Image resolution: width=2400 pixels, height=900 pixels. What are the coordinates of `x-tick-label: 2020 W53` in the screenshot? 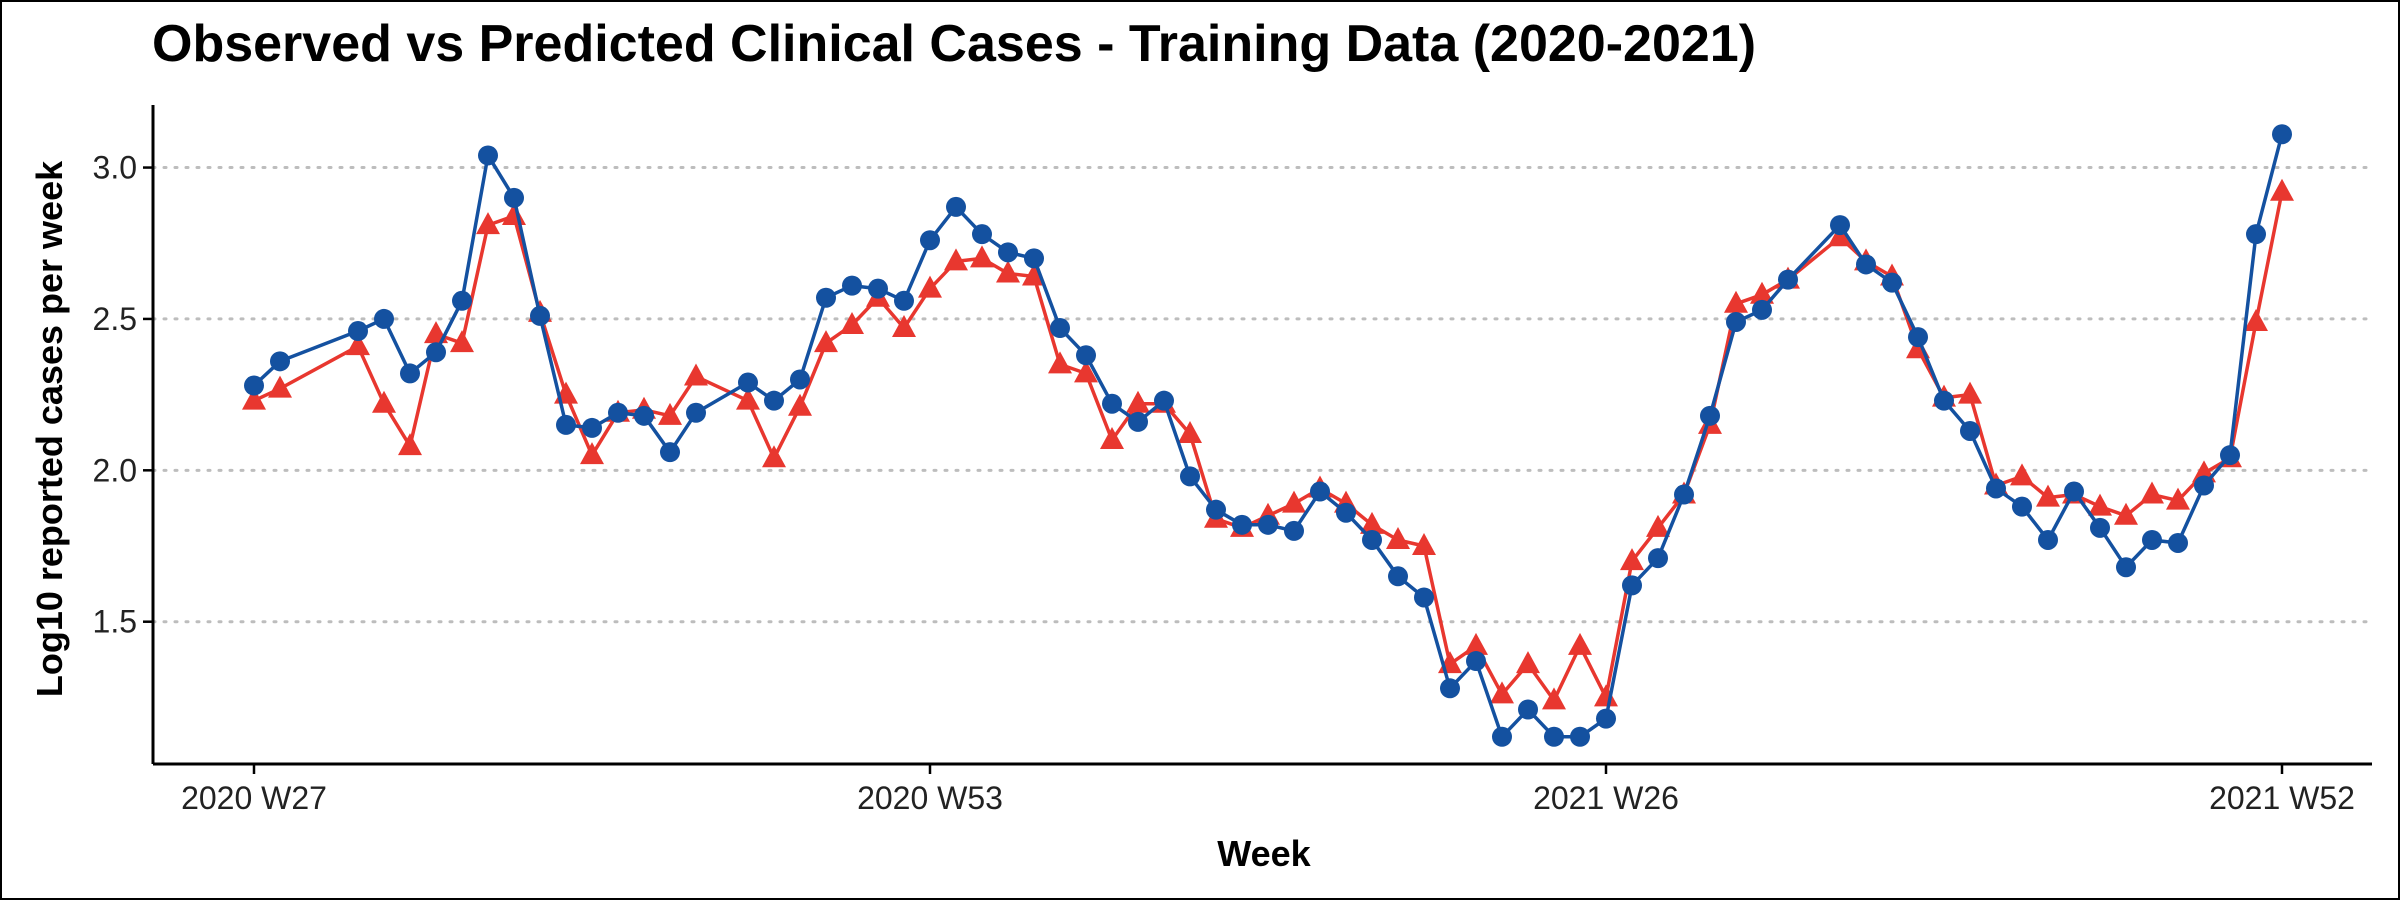 It's located at (930, 798).